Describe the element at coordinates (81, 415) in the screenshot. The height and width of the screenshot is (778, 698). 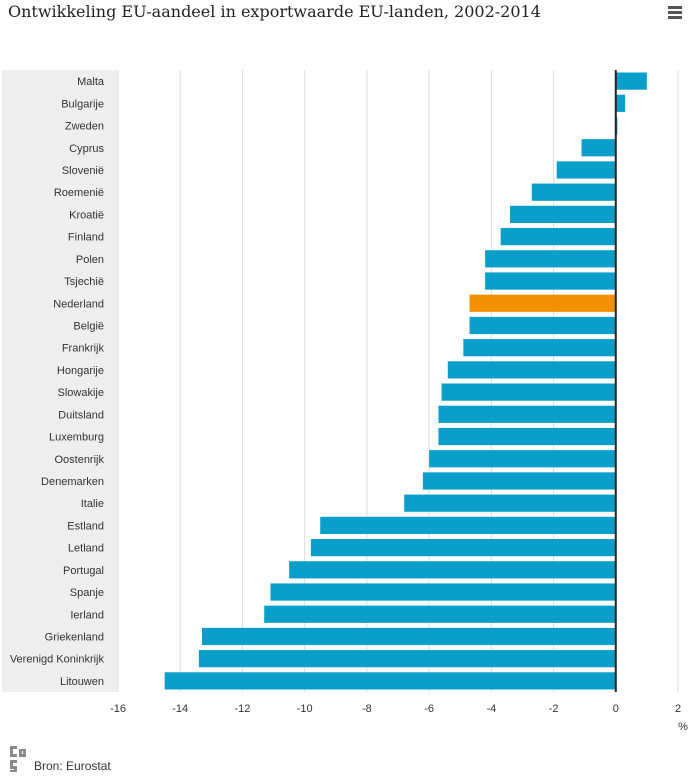
I see `category-label: Duitsland` at that location.